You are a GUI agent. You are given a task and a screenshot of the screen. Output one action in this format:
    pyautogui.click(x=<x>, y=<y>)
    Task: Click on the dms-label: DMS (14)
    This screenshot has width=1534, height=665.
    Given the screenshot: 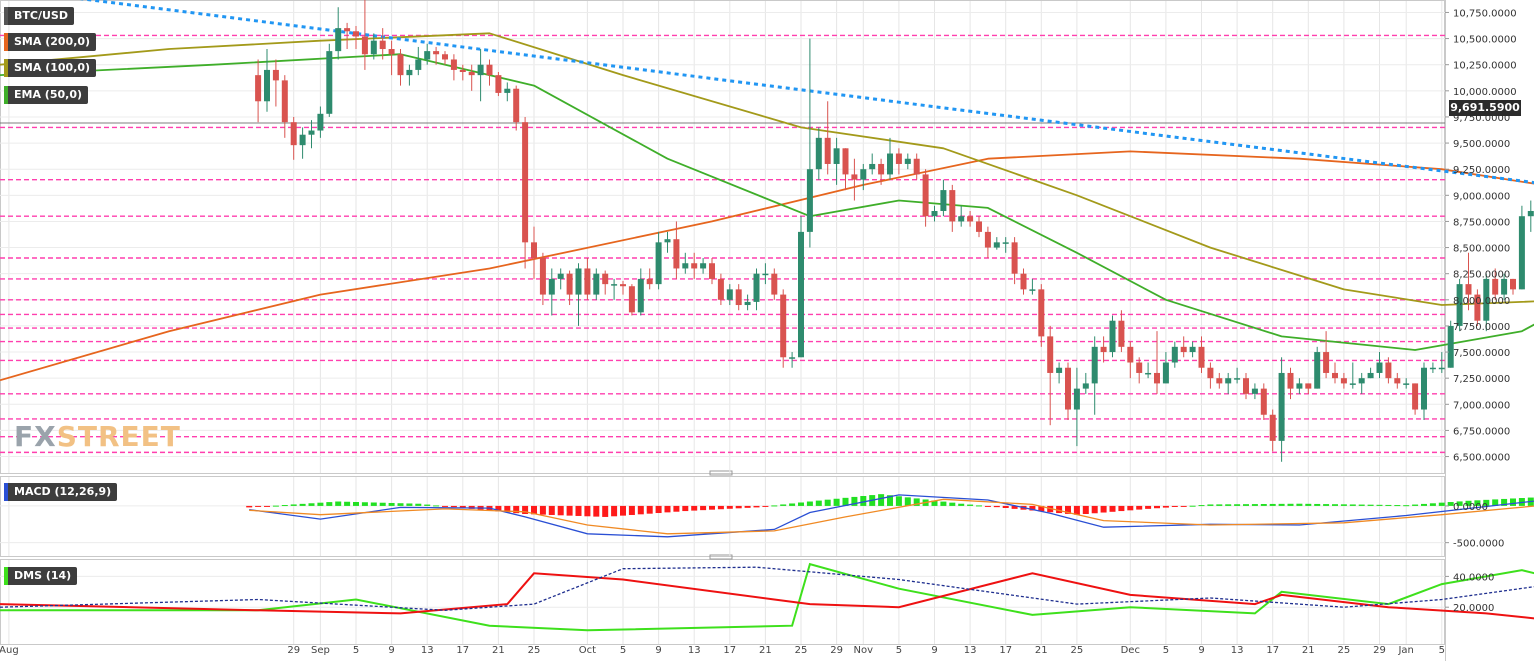 What is the action you would take?
    pyautogui.click(x=43, y=575)
    